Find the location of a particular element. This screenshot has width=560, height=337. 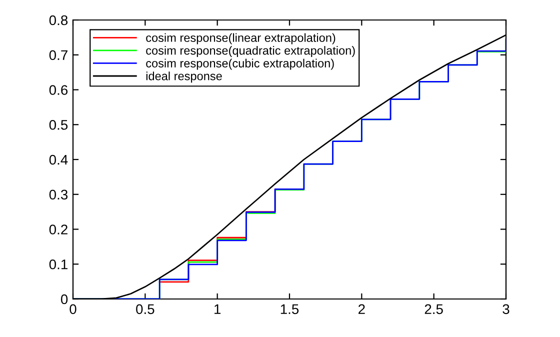

y-tick-label: 0.7 is located at coordinates (58, 55).